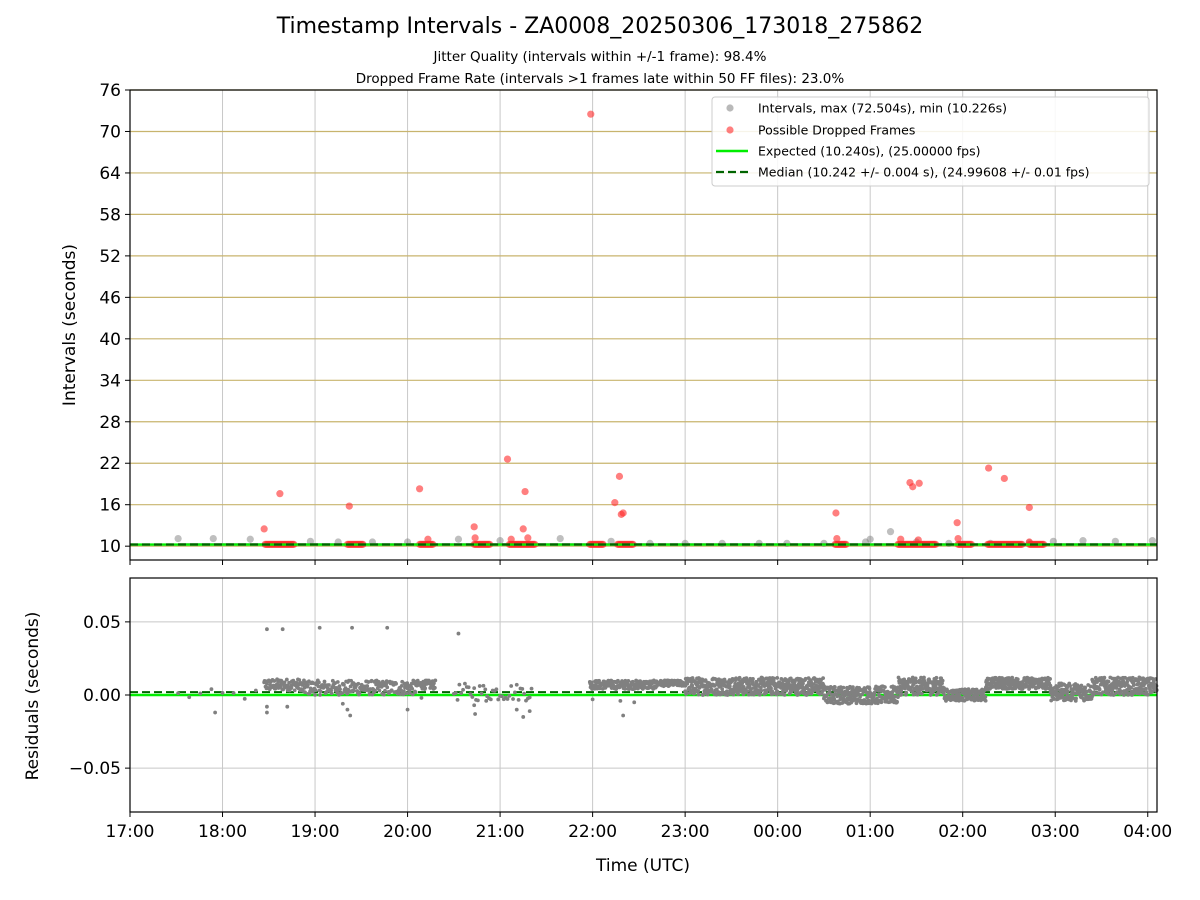 Image resolution: width=1200 pixels, height=900 pixels. Describe the element at coordinates (730, 108) in the screenshot. I see `legend-marker-intervals` at that location.